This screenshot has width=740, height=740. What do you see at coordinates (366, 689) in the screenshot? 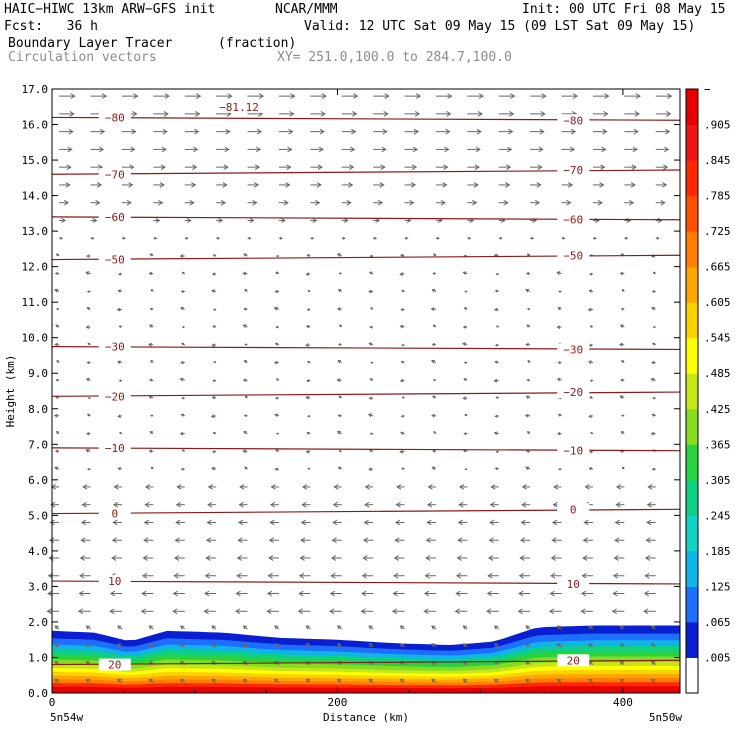
I see `tracer-band` at bounding box center [366, 689].